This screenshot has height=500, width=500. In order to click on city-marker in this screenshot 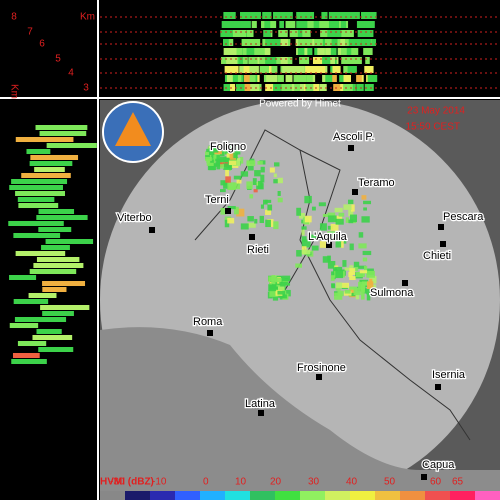, I will do `click(405, 283)`.